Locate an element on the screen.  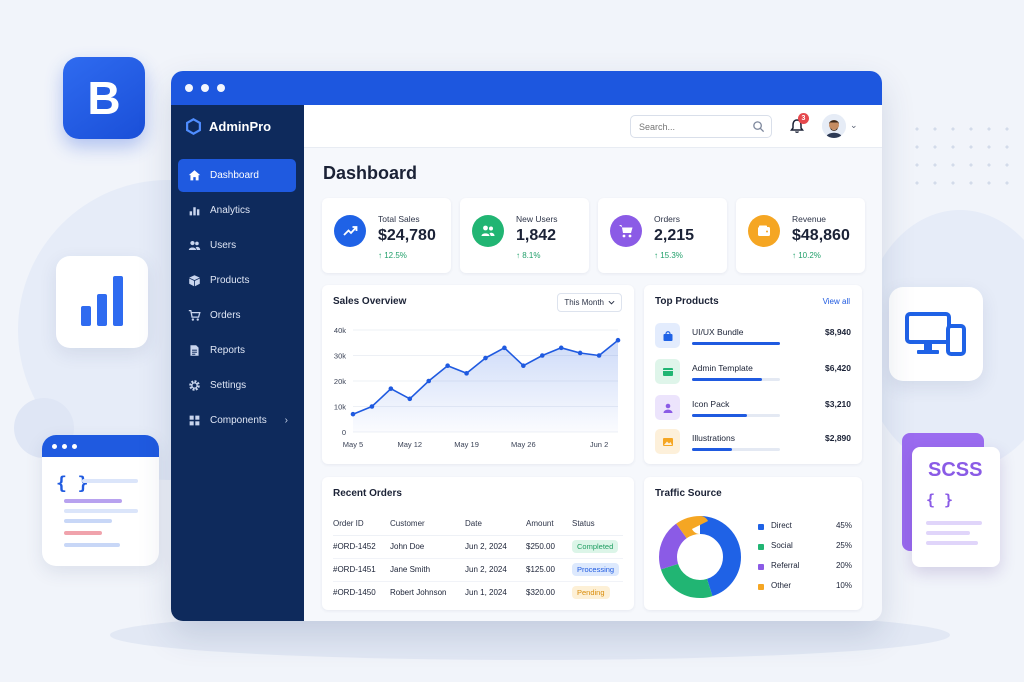
stat-value: $48,860 is located at coordinates (821, 235).